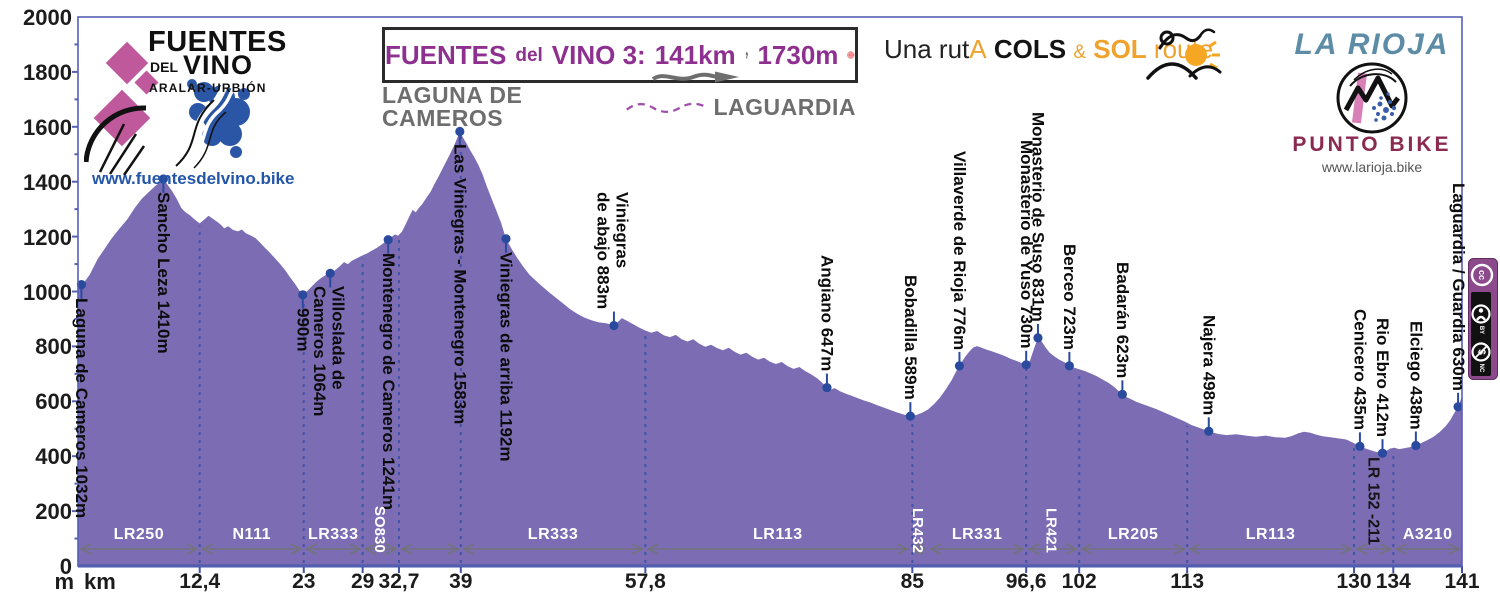 The image size is (1500, 600). Describe the element at coordinates (1122, 320) in the screenshot. I see `profile-point-label: Badarán 623m` at that location.